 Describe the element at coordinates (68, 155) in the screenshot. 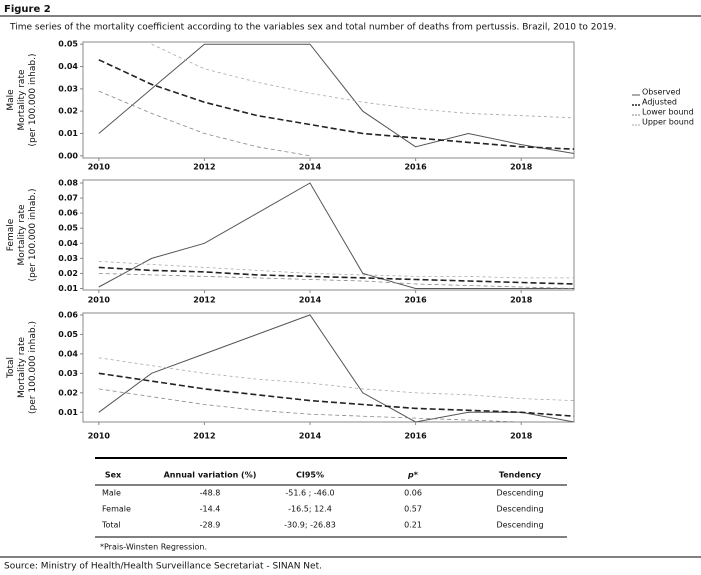

I see `y-tick-label: 0.00` at that location.